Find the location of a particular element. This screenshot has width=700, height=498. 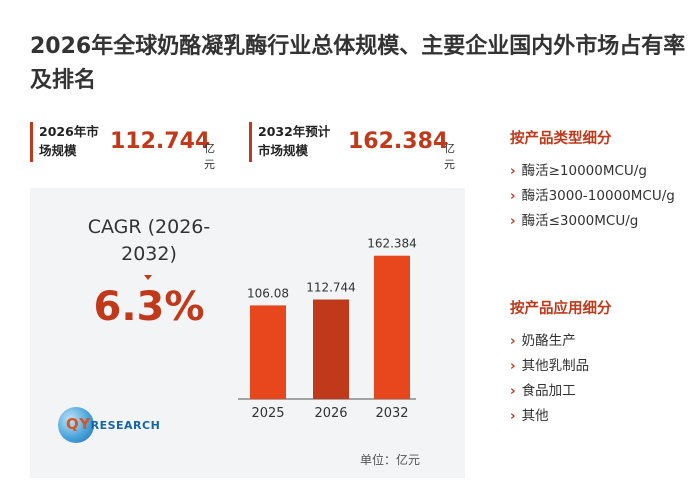

segment-by-application: 按产品应用细分 › 奶酪生产 › 其他乳制品 › 食品加工 › 其他 is located at coordinates (600, 363).